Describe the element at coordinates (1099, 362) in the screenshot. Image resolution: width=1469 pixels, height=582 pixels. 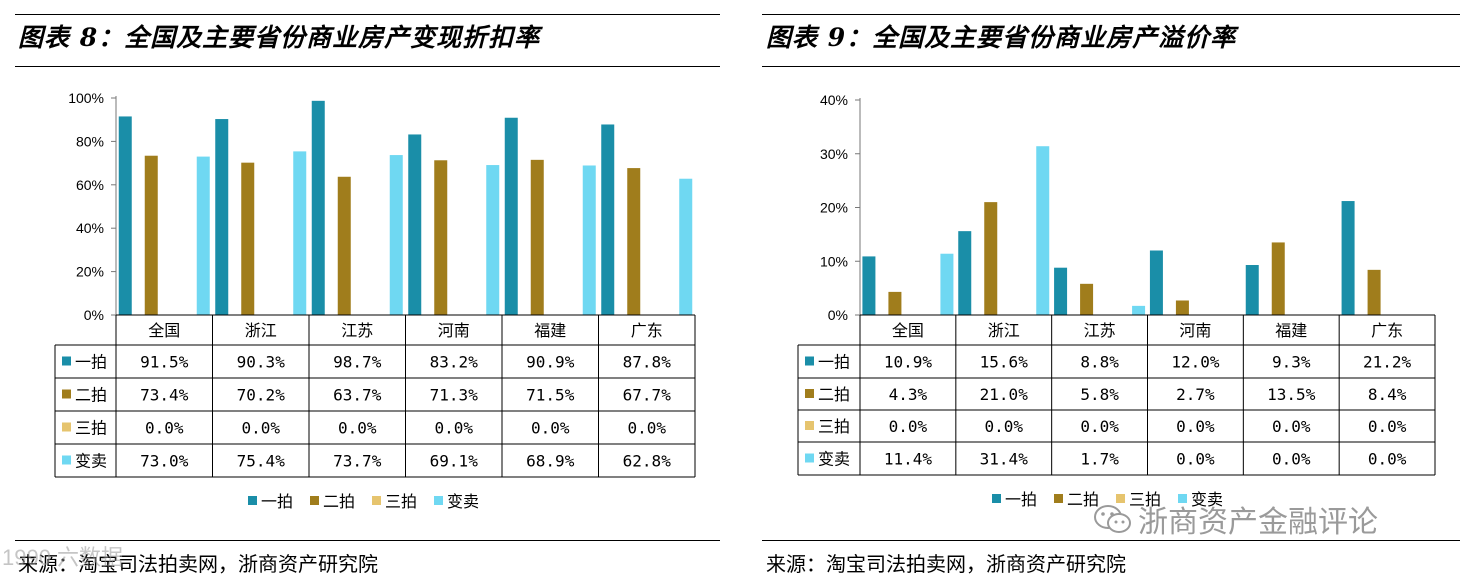
I see `data-label: 8.8%` at that location.